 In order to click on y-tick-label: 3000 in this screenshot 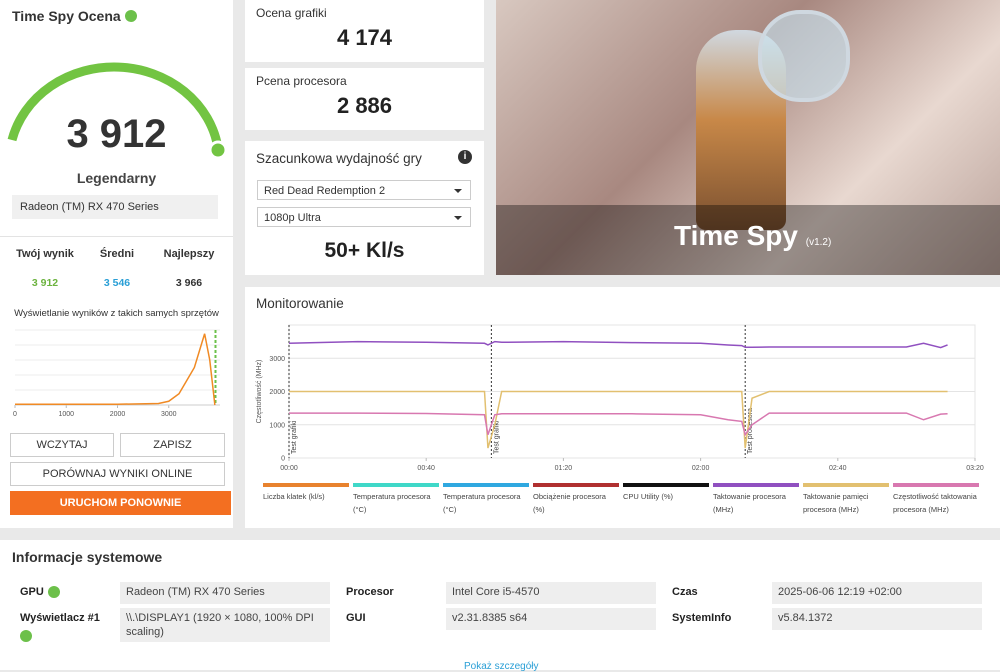, I will do `click(277, 359)`.